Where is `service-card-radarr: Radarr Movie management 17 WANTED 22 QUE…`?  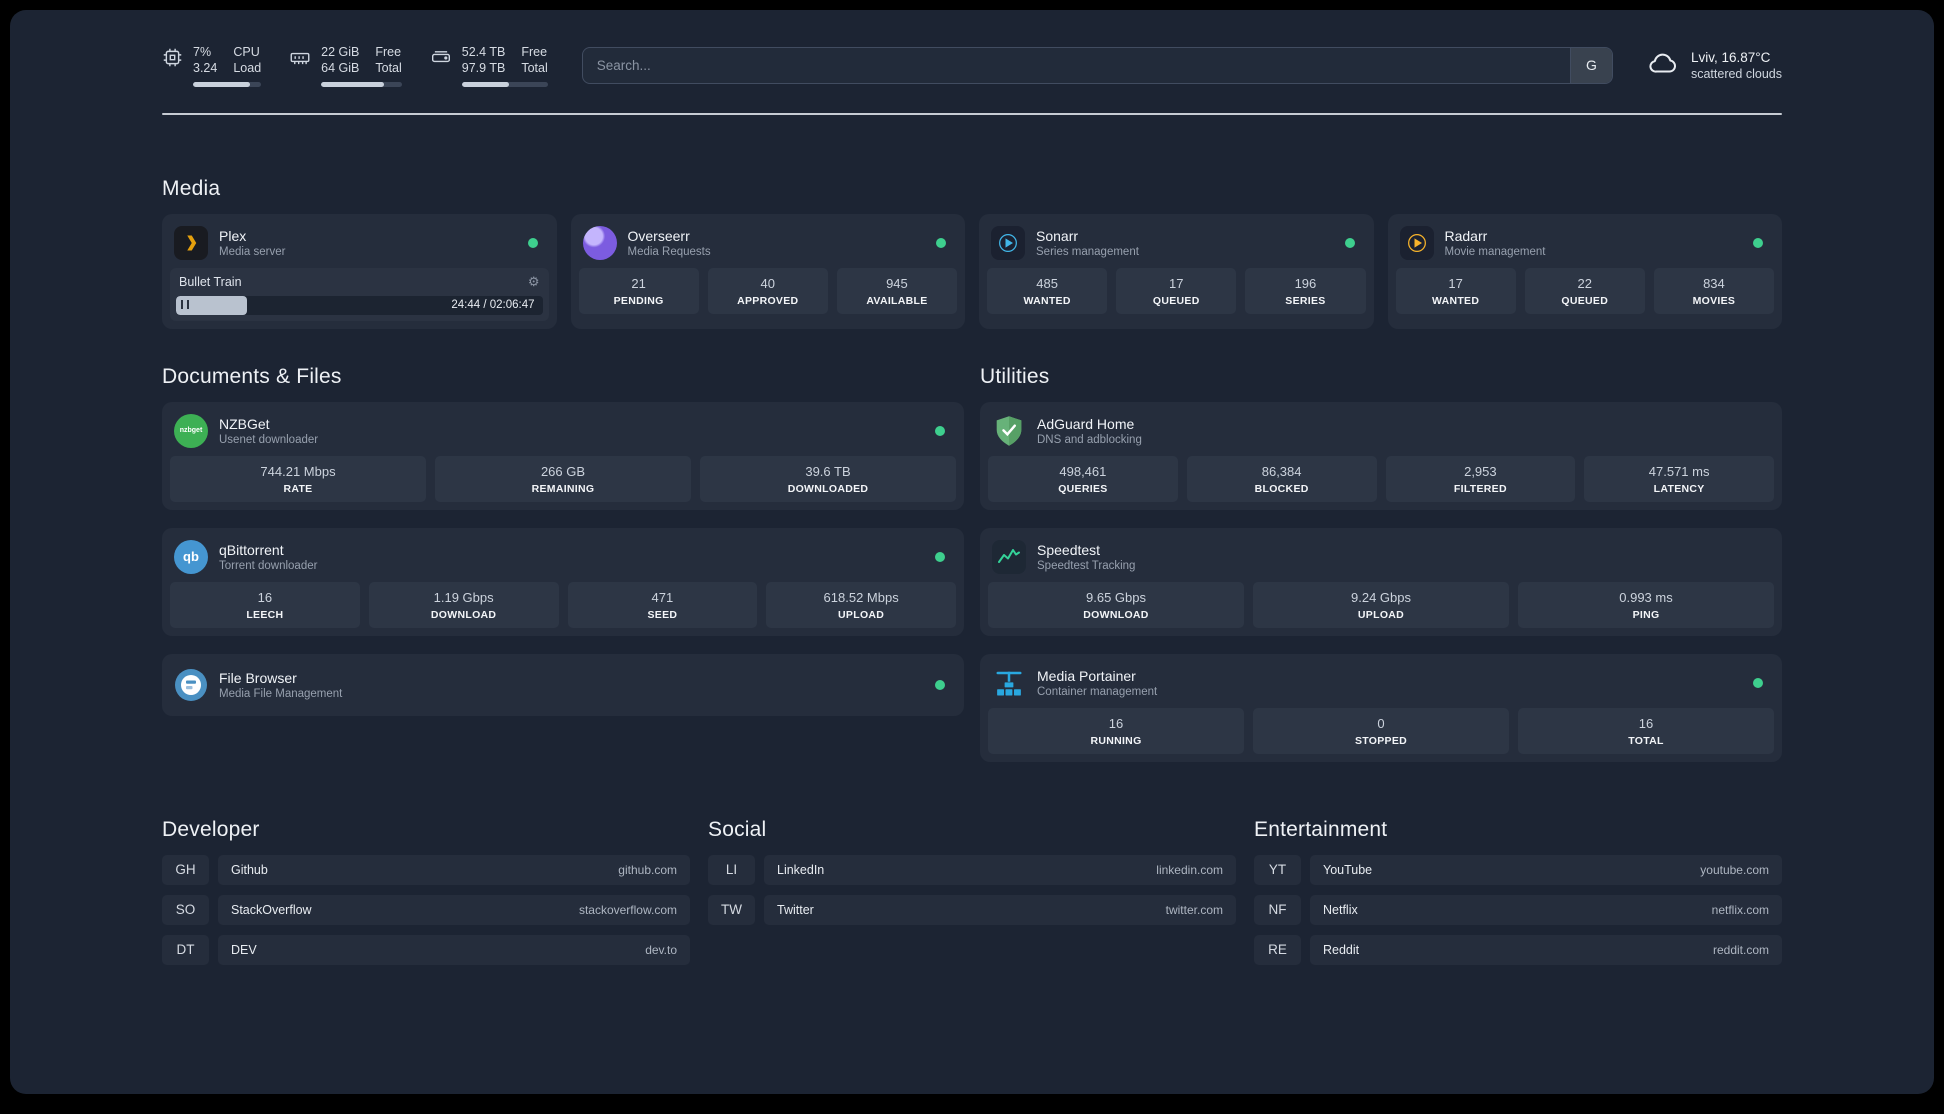
service-card-radarr: Radarr Movie management 17 WANTED 22 QUE… is located at coordinates (1584, 271).